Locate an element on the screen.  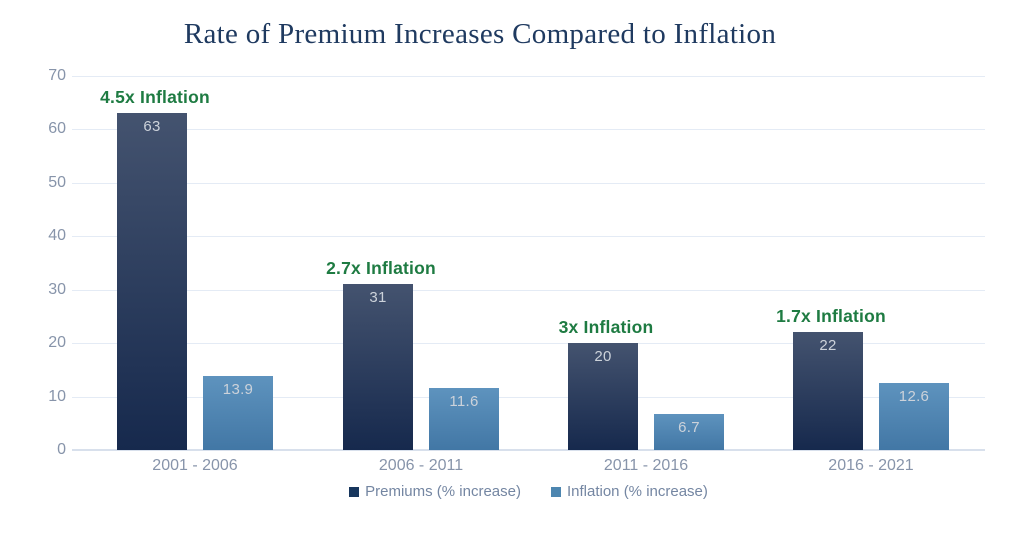
annotation-multiplier: 2.7x Inflation is located at coordinates (381, 268).